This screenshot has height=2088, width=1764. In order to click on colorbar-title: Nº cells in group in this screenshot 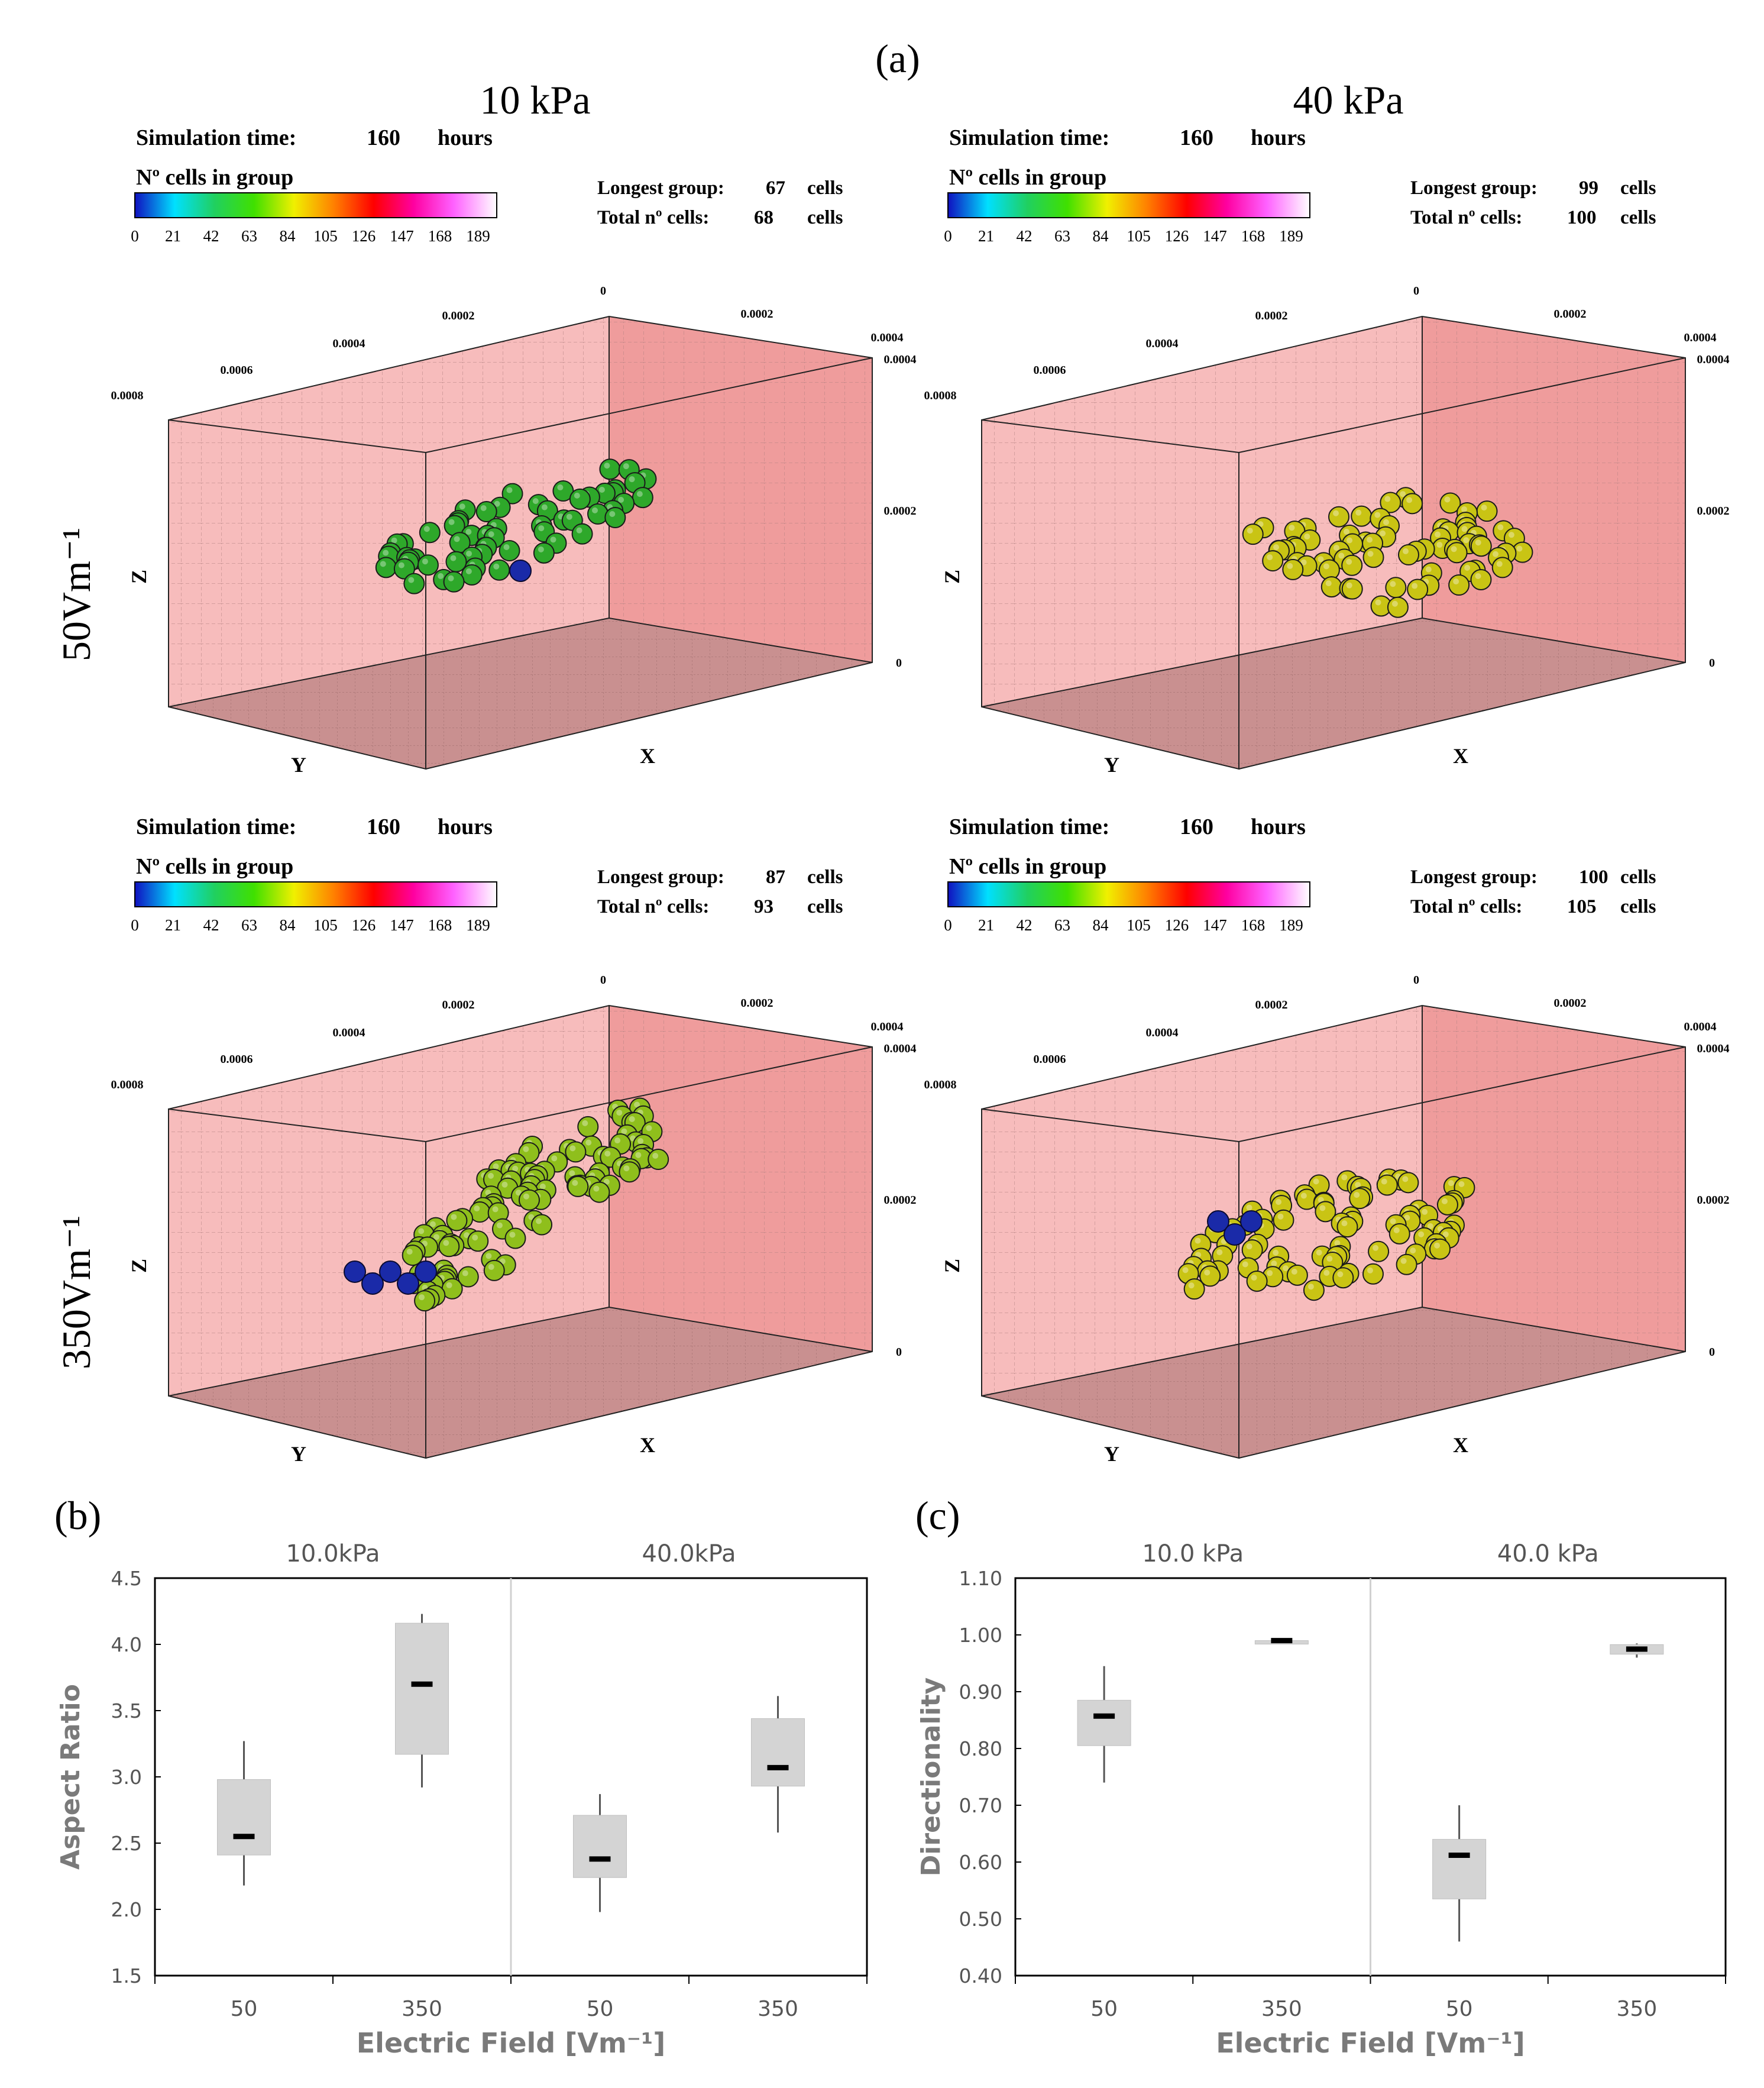, I will do `click(1027, 866)`.